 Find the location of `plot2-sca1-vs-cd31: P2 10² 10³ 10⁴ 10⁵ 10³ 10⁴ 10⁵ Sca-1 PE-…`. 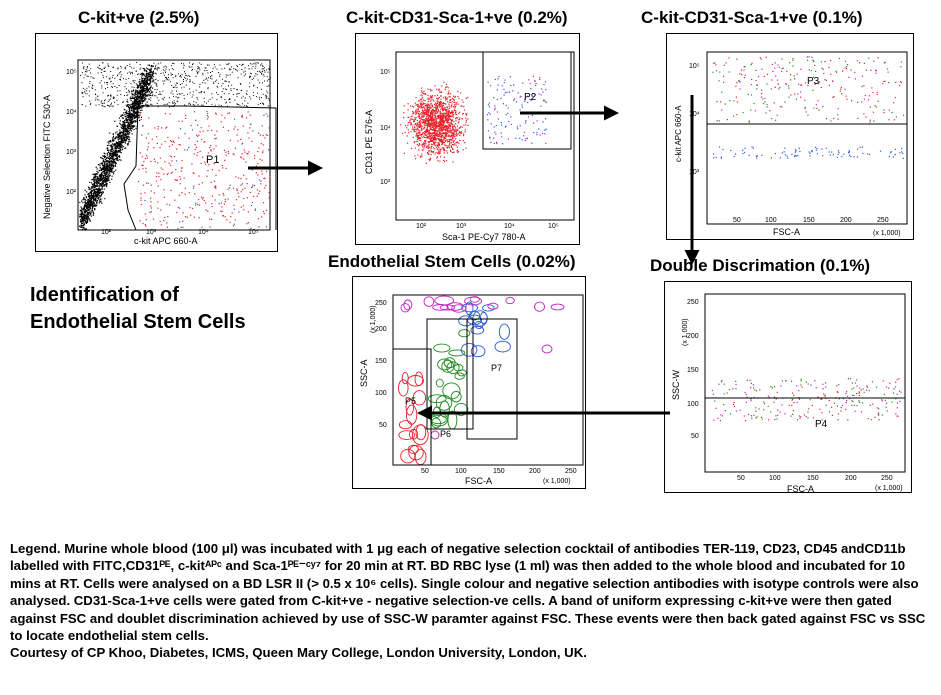

plot2-sca1-vs-cd31: P2 10² 10³ 10⁴ 10⁵ 10³ 10⁴ 10⁵ Sca-1 PE-… is located at coordinates (467, 139).